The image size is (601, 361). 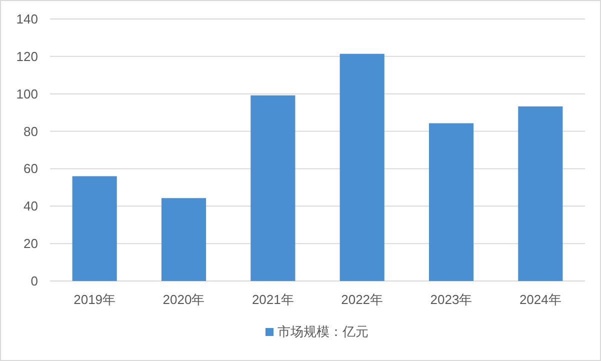 What do you see at coordinates (183, 299) in the screenshot?
I see `x-tick-label: 2020年` at bounding box center [183, 299].